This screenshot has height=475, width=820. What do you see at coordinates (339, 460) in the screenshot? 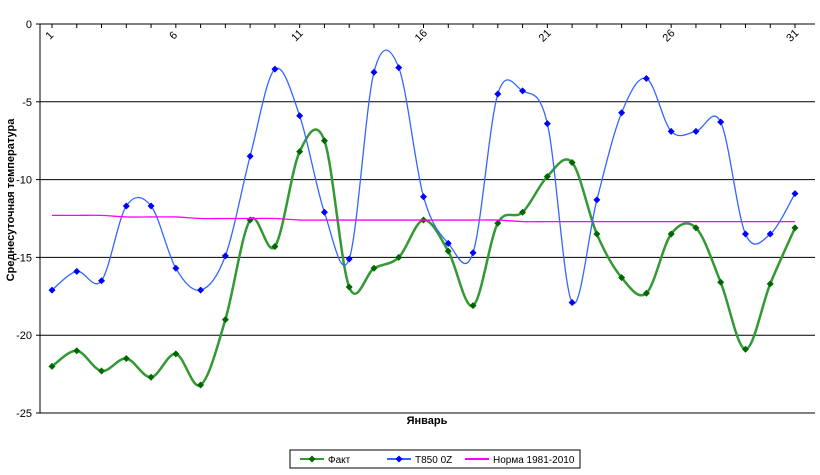
I see `legend-label: Факт` at bounding box center [339, 460].